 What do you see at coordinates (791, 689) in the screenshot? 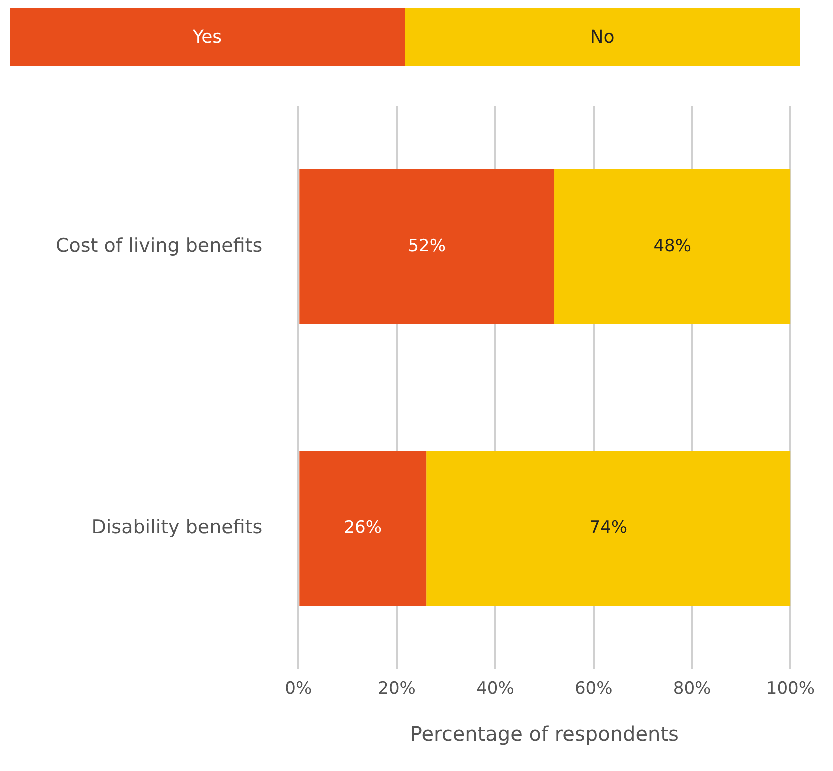
I see `x-tick-label: 100%` at bounding box center [791, 689].